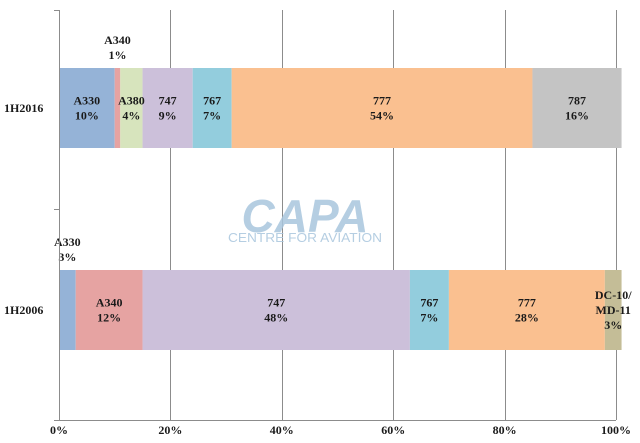 The width and height of the screenshot is (640, 443). What do you see at coordinates (117, 40) in the screenshot?
I see `data-label-1h2016-a340-line1: A340` at bounding box center [117, 40].